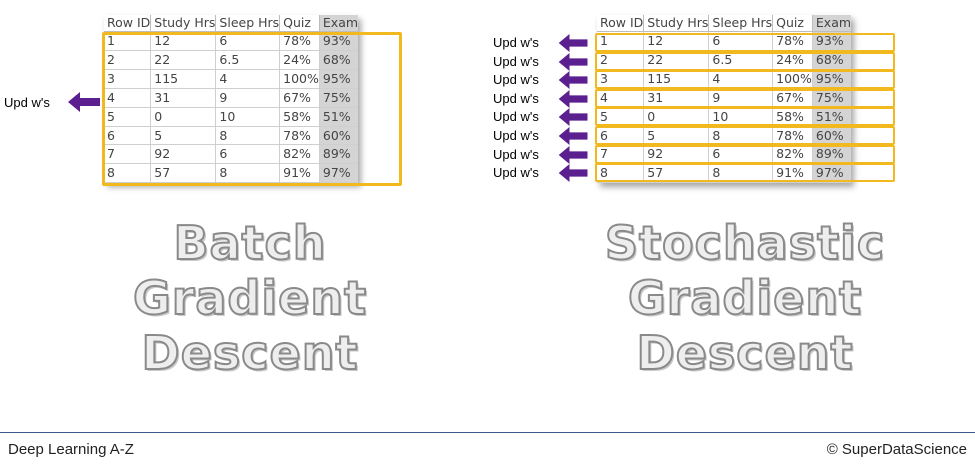  I want to click on table-row: 6 5 8 78% 60%, so click(724, 136).